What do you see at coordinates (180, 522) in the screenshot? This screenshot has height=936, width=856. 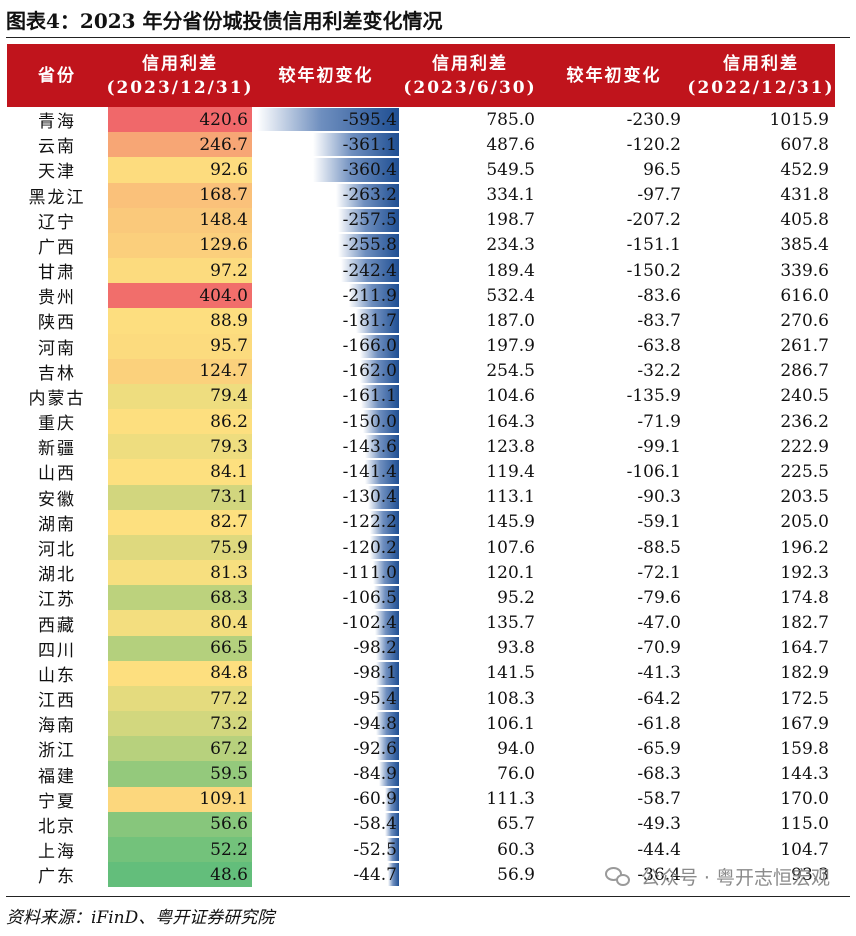 I see `spread-2023-12-31-cell: 82.7` at bounding box center [180, 522].